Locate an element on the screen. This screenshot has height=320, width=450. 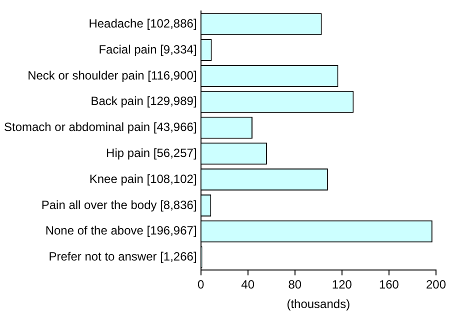
y-tick-label: Stomach or abdominal pain [43,966] is located at coordinates (100, 127).